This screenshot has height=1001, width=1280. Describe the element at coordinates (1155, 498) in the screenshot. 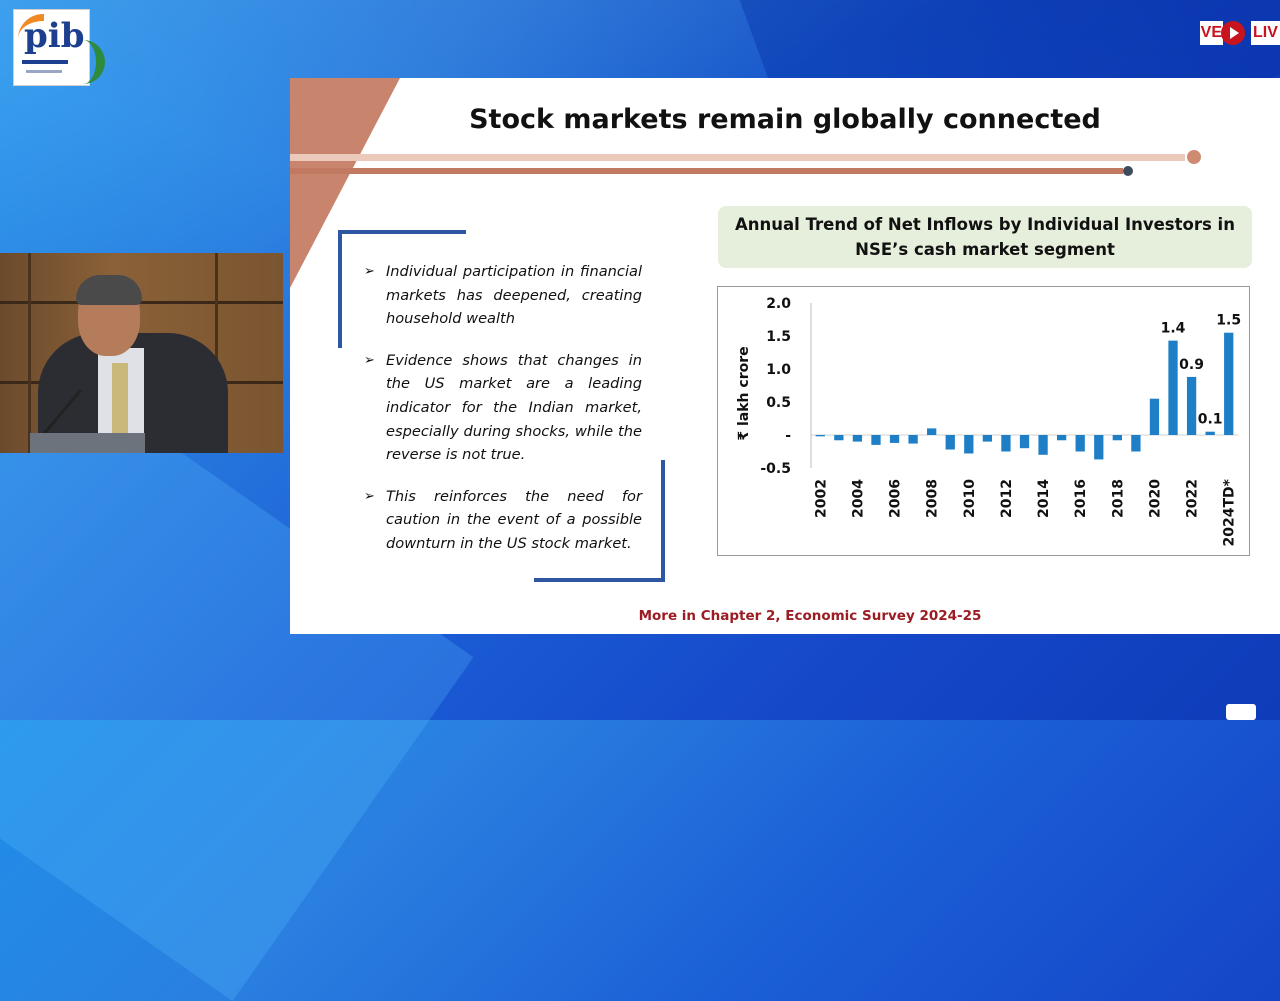

I see `x-tick-label: 2020` at that location.